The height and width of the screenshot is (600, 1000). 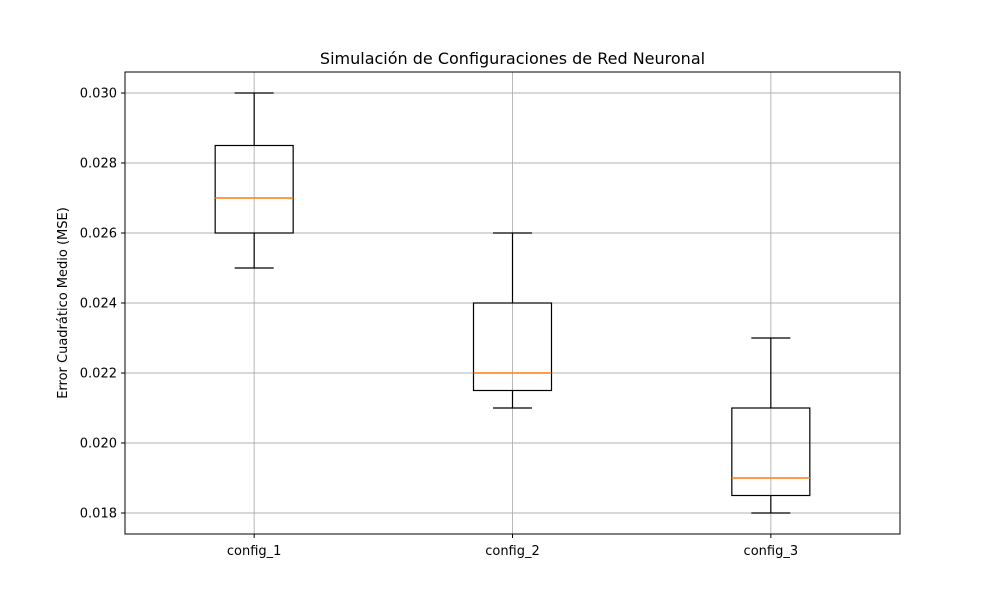 I want to click on y-tick-label: 0.026, so click(x=98, y=234).